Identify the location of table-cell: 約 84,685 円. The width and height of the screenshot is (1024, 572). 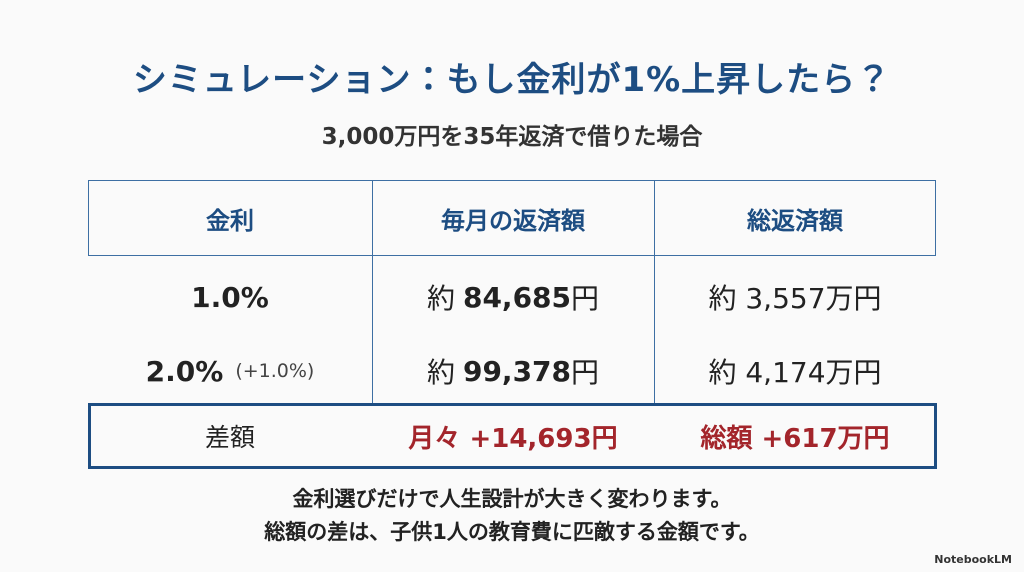
(513, 297).